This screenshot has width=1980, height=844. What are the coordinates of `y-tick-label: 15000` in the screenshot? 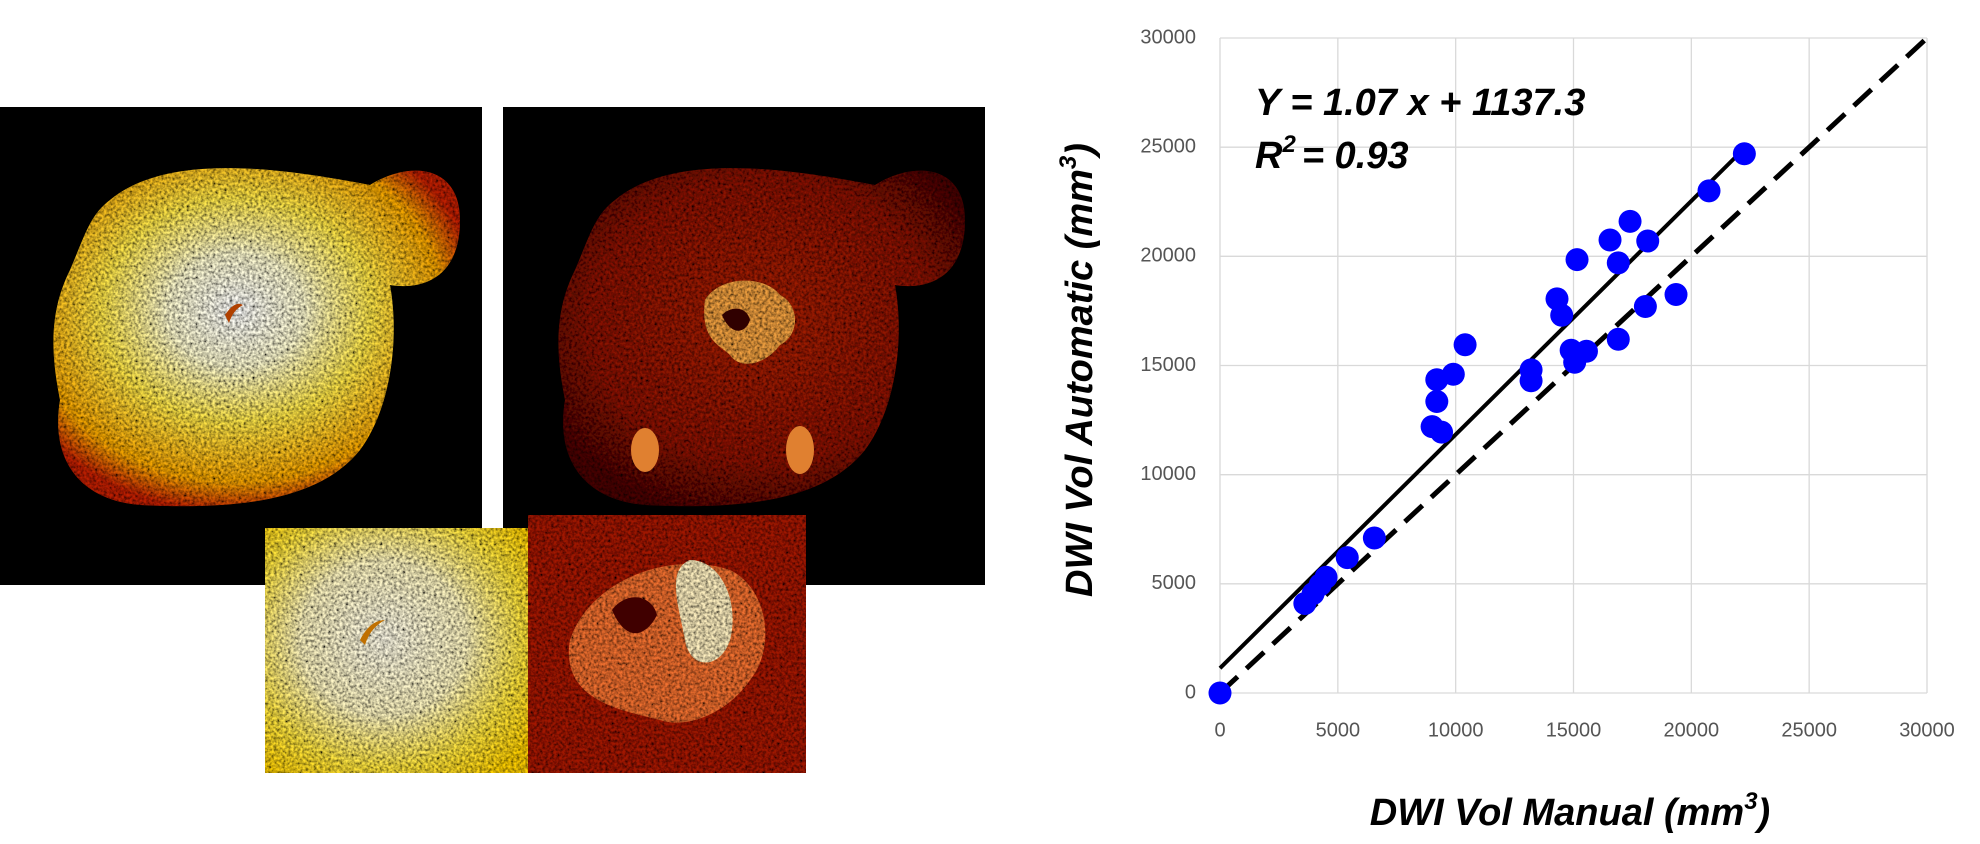 It's located at (1168, 365).